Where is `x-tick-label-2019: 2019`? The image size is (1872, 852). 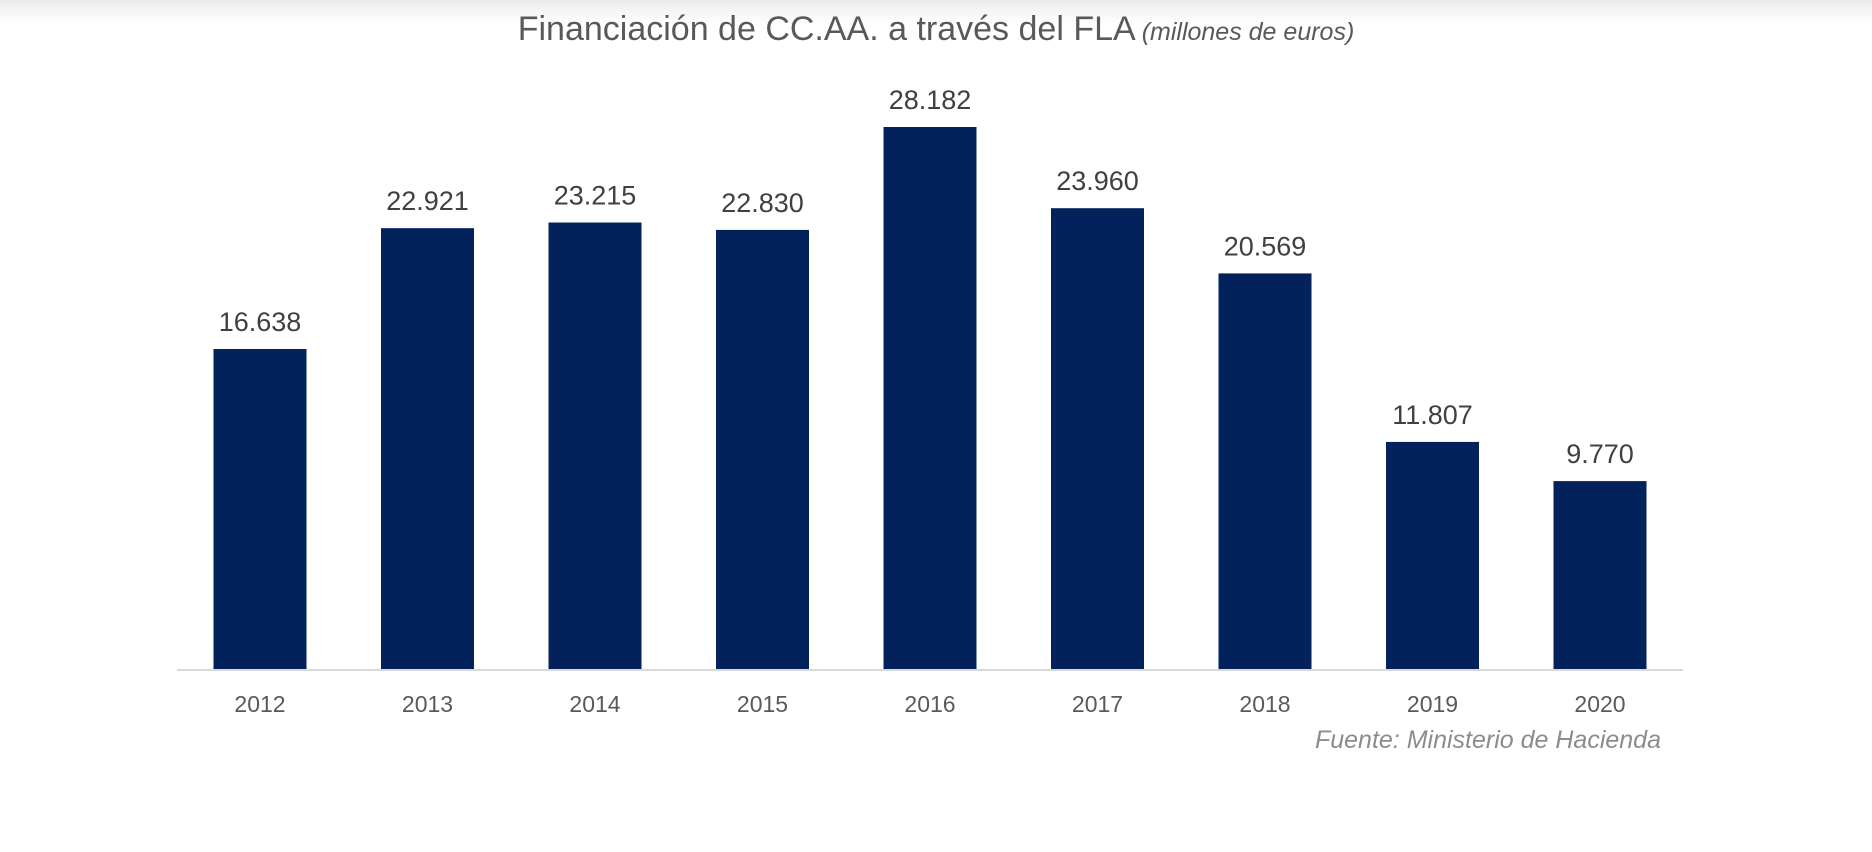 x-tick-label-2019: 2019 is located at coordinates (1432, 704).